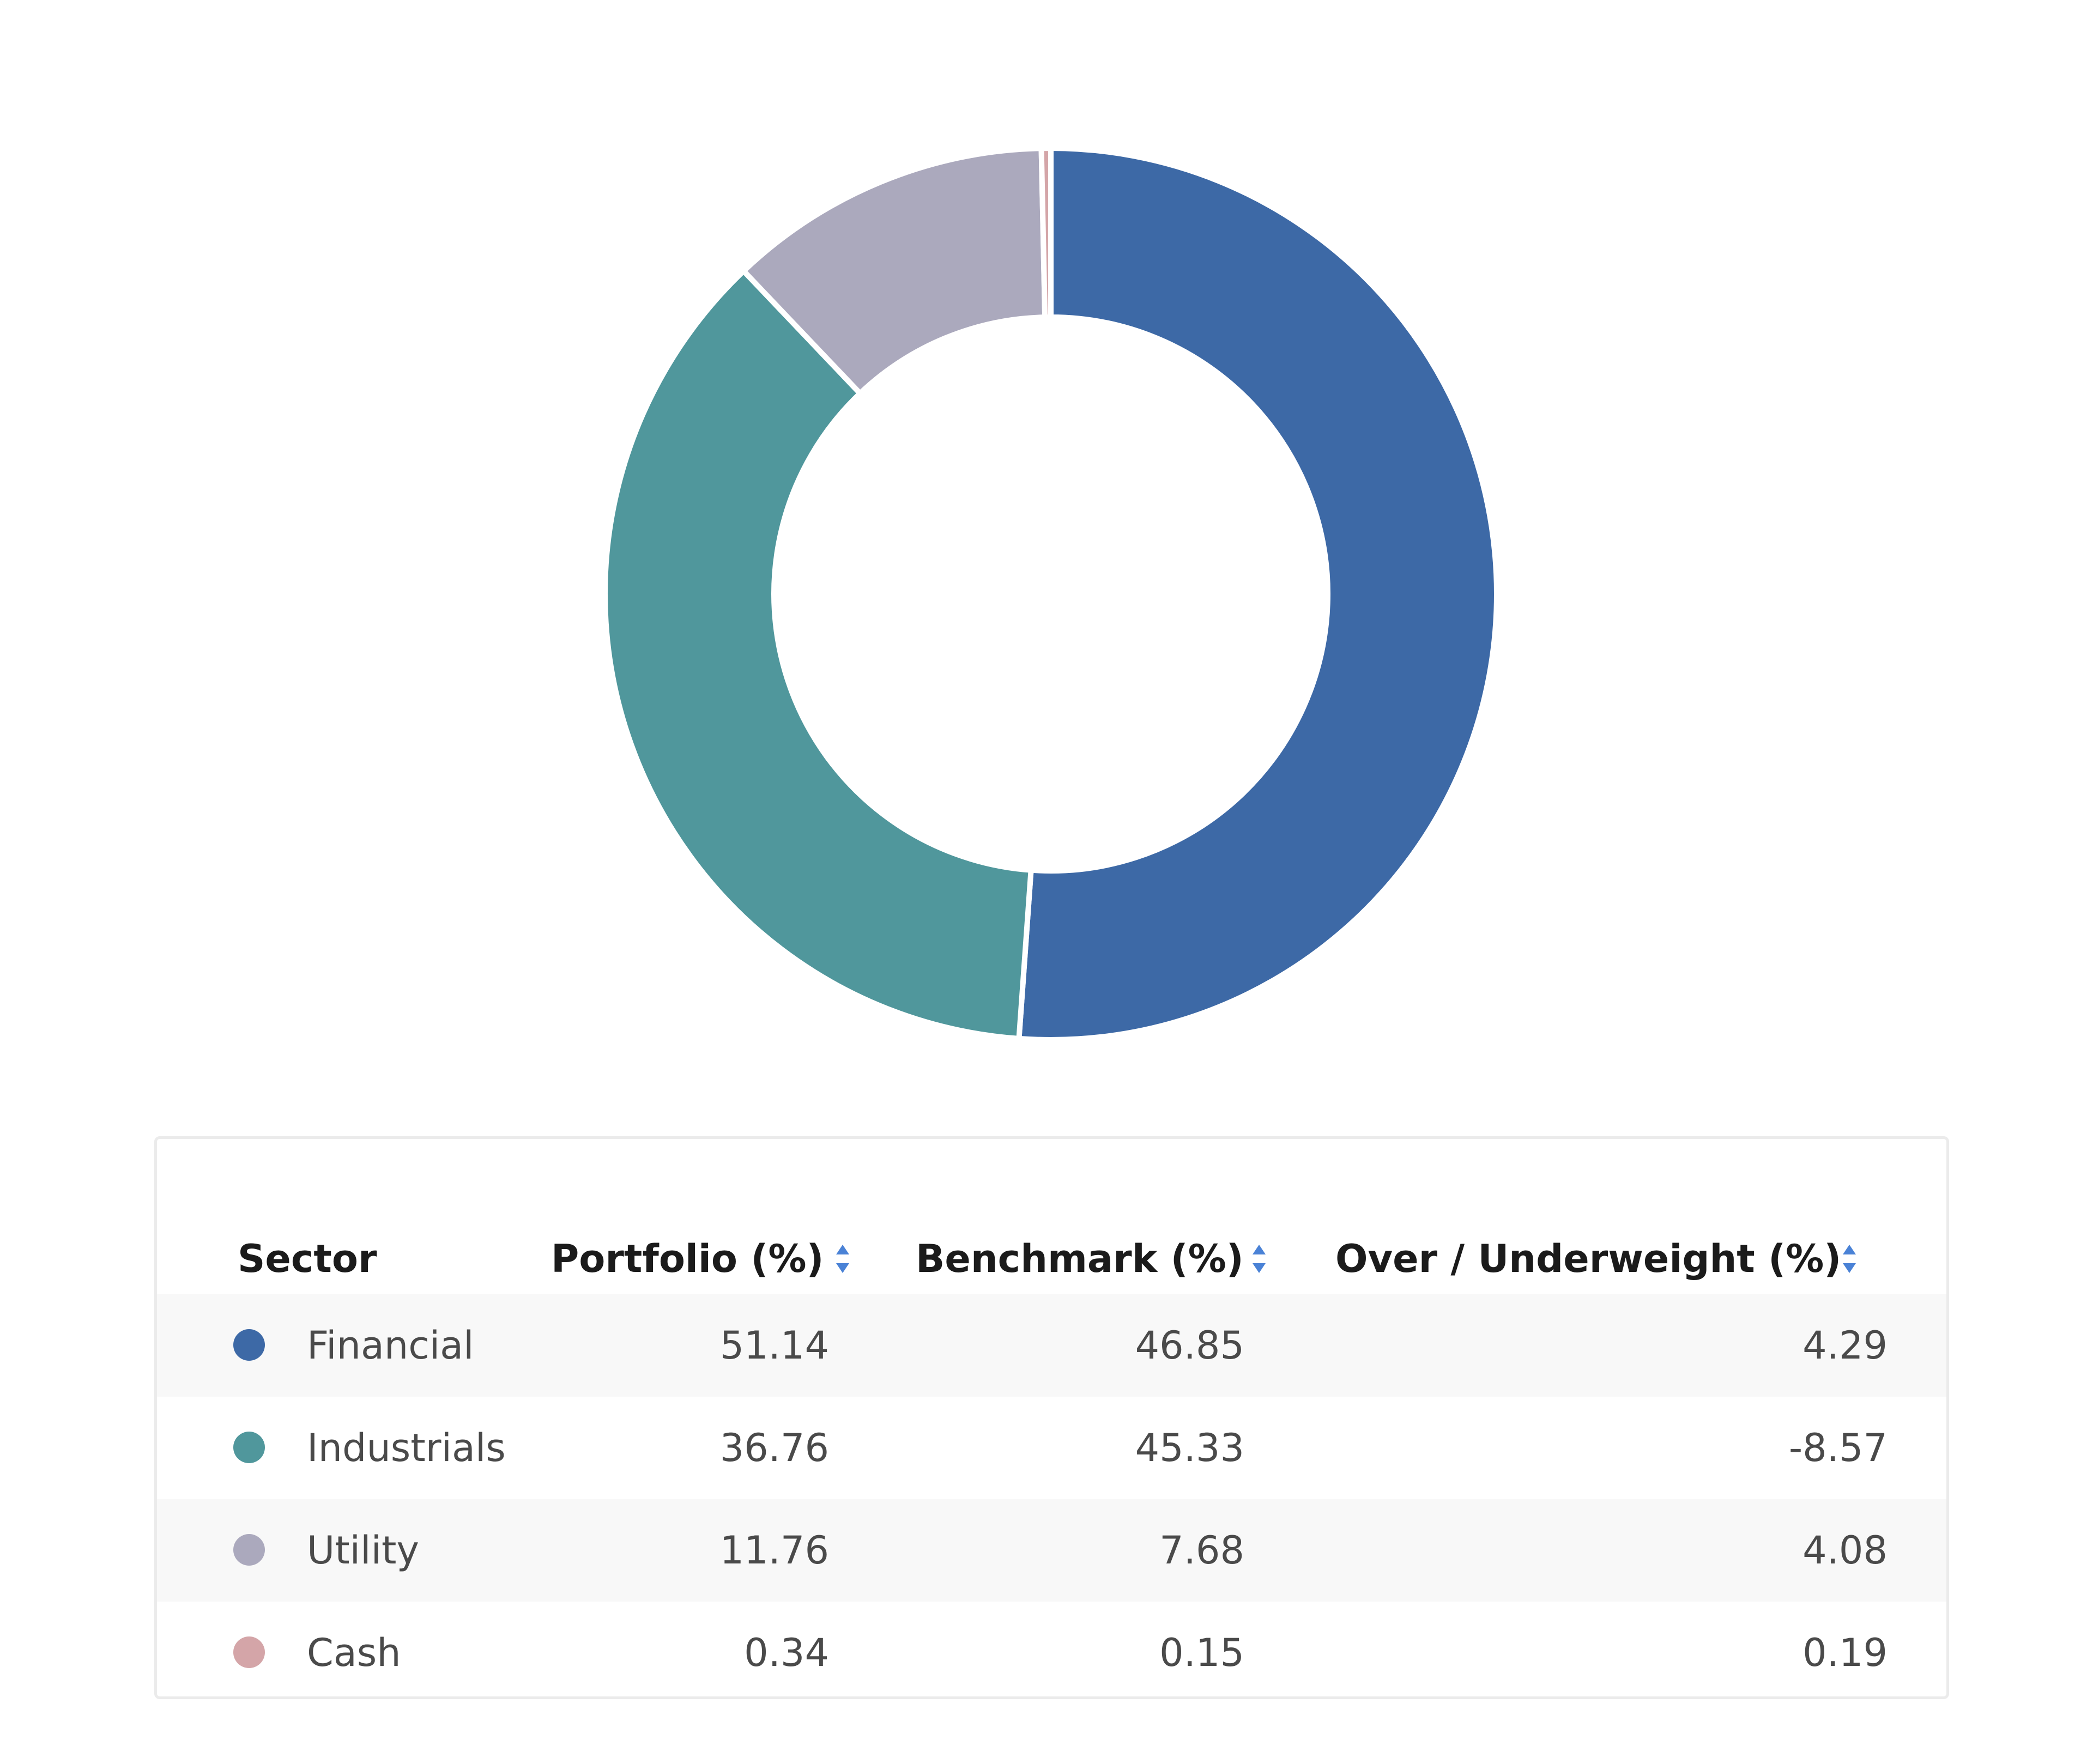  Describe the element at coordinates (1201, 1550) in the screenshot. I see `benchmark-value: 7.68` at that location.